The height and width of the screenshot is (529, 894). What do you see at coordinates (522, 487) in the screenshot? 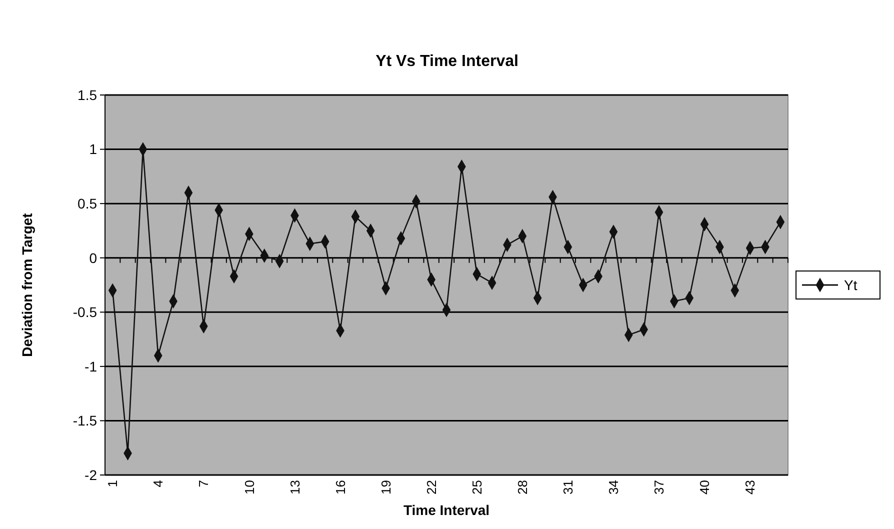
I see `x-tick-label: 28` at bounding box center [522, 487].